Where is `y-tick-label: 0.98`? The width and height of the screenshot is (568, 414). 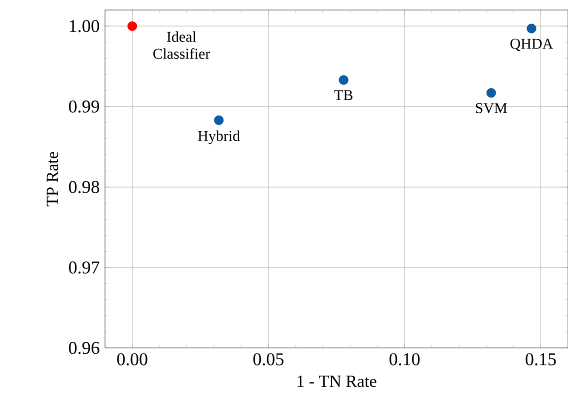 y-tick-label: 0.98 is located at coordinates (84, 187).